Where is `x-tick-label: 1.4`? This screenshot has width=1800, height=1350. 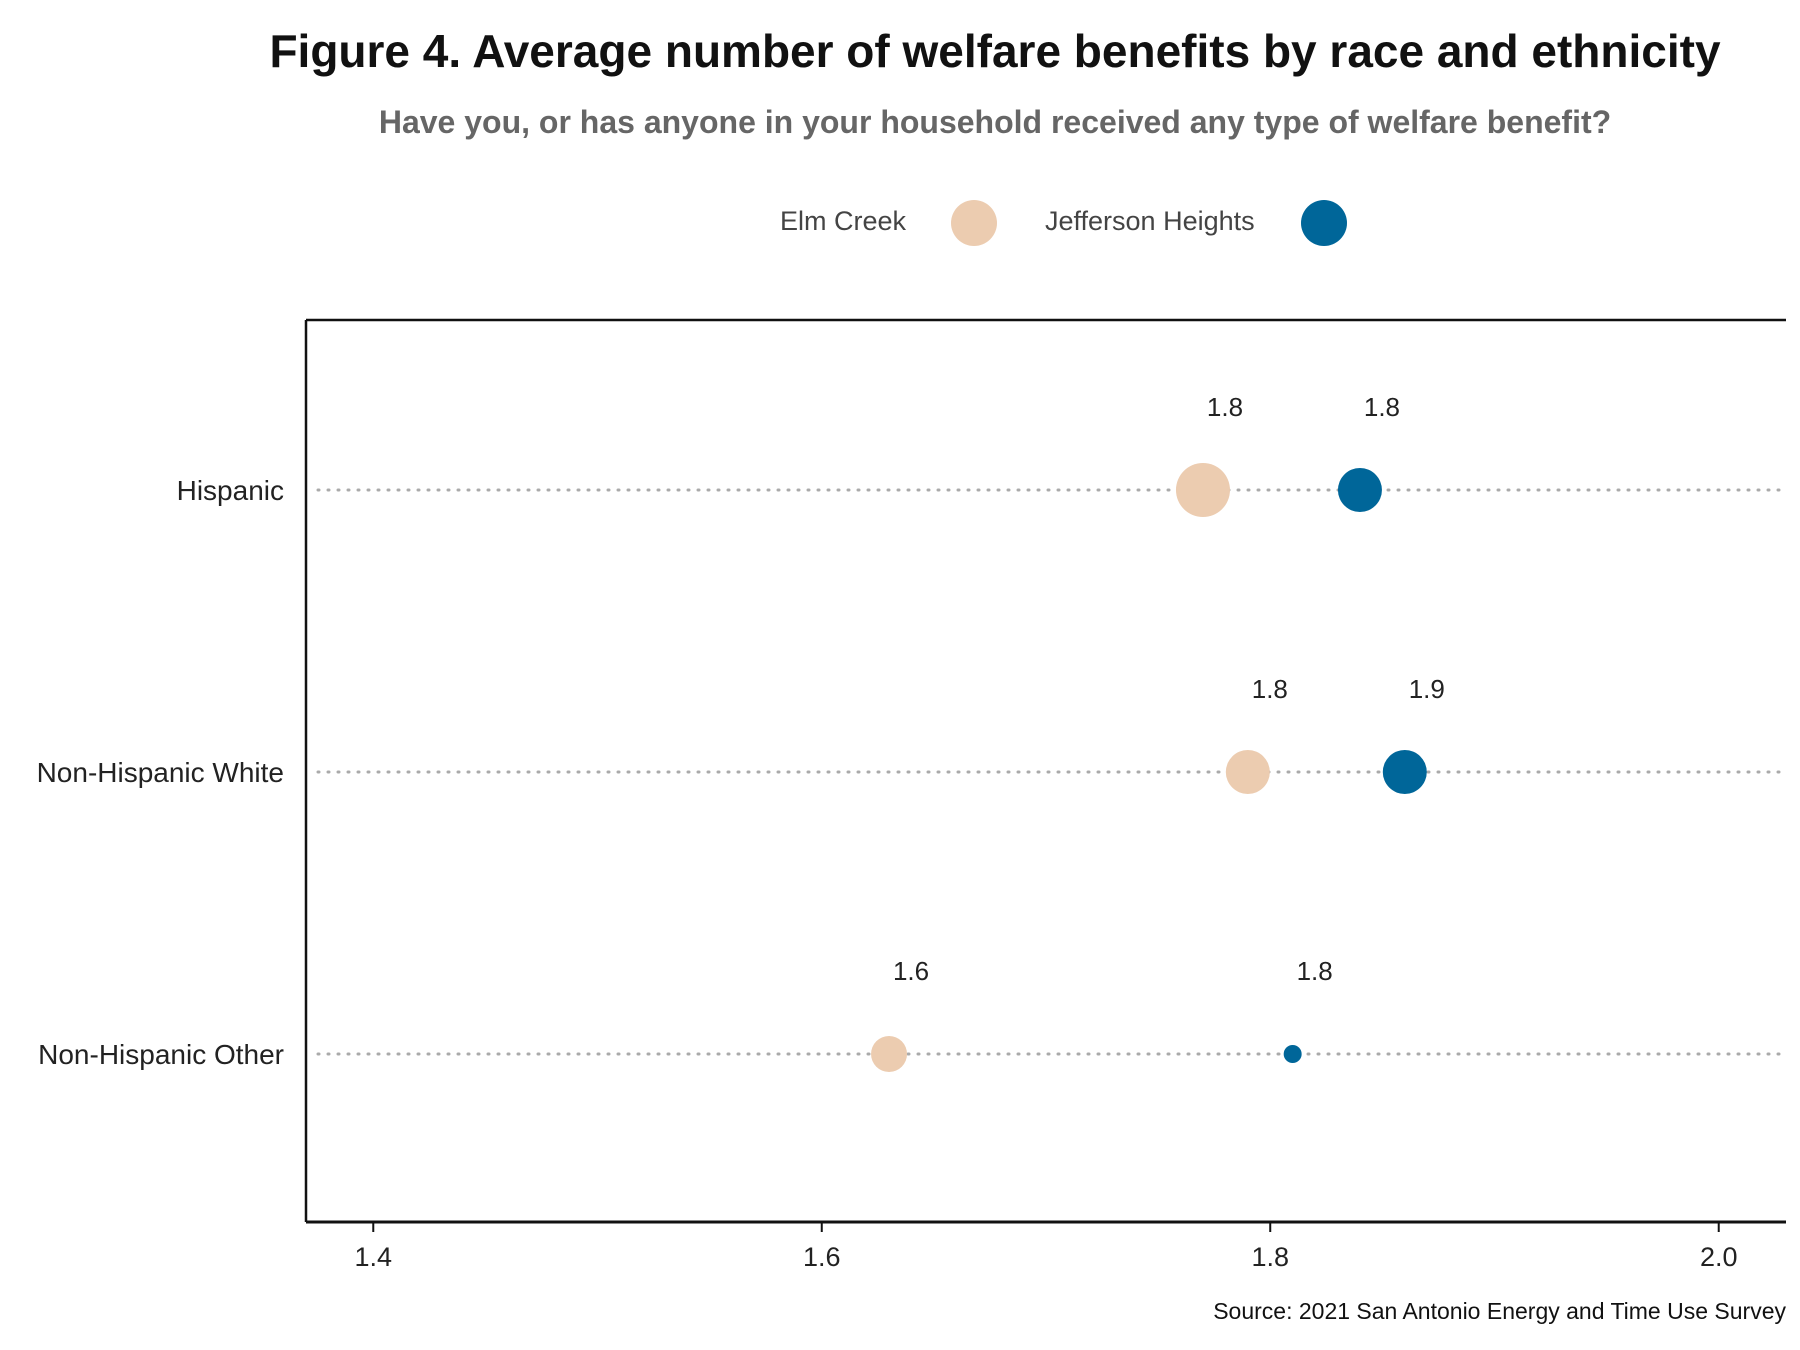 x-tick-label: 1.4 is located at coordinates (373, 1257).